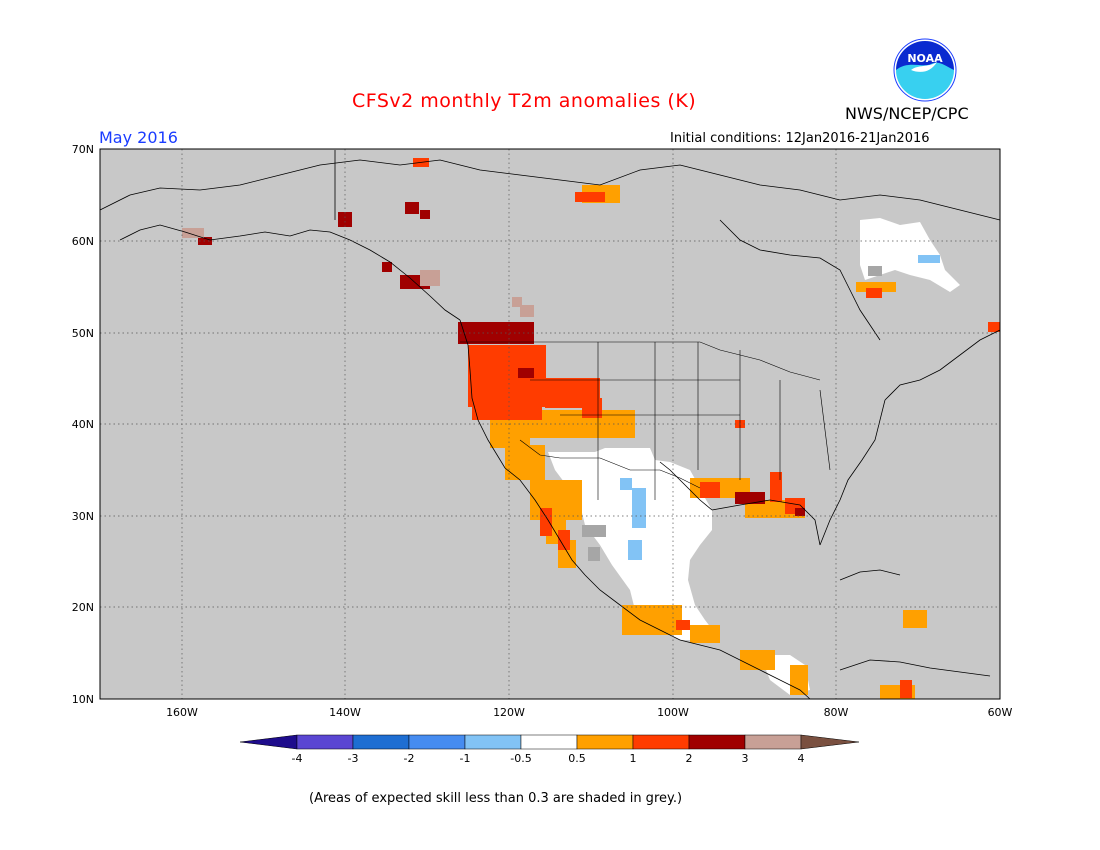  I want to click on colorbar-label: -1, so click(465, 758).